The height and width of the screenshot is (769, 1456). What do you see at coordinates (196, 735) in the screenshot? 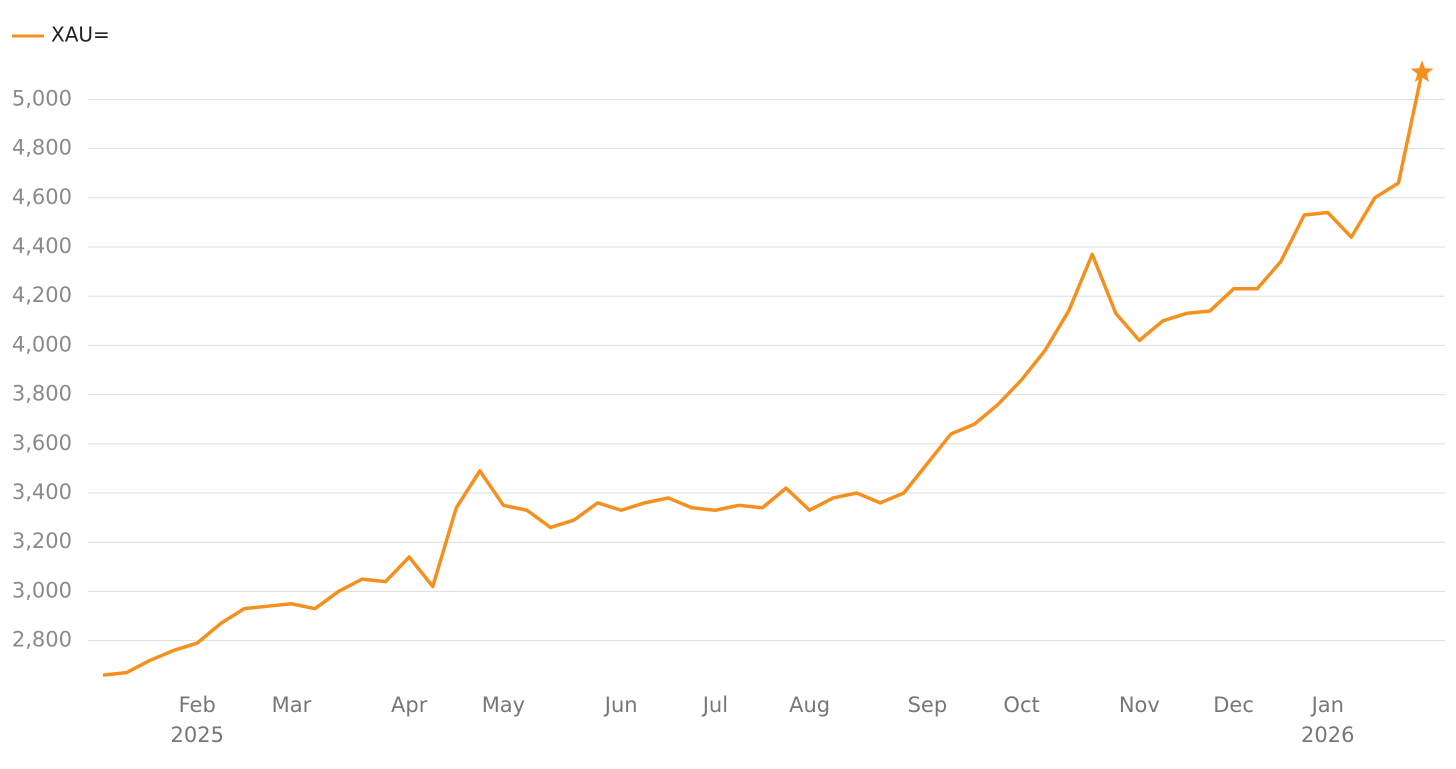
I see `x-tick-sublabel: 2025` at bounding box center [196, 735].